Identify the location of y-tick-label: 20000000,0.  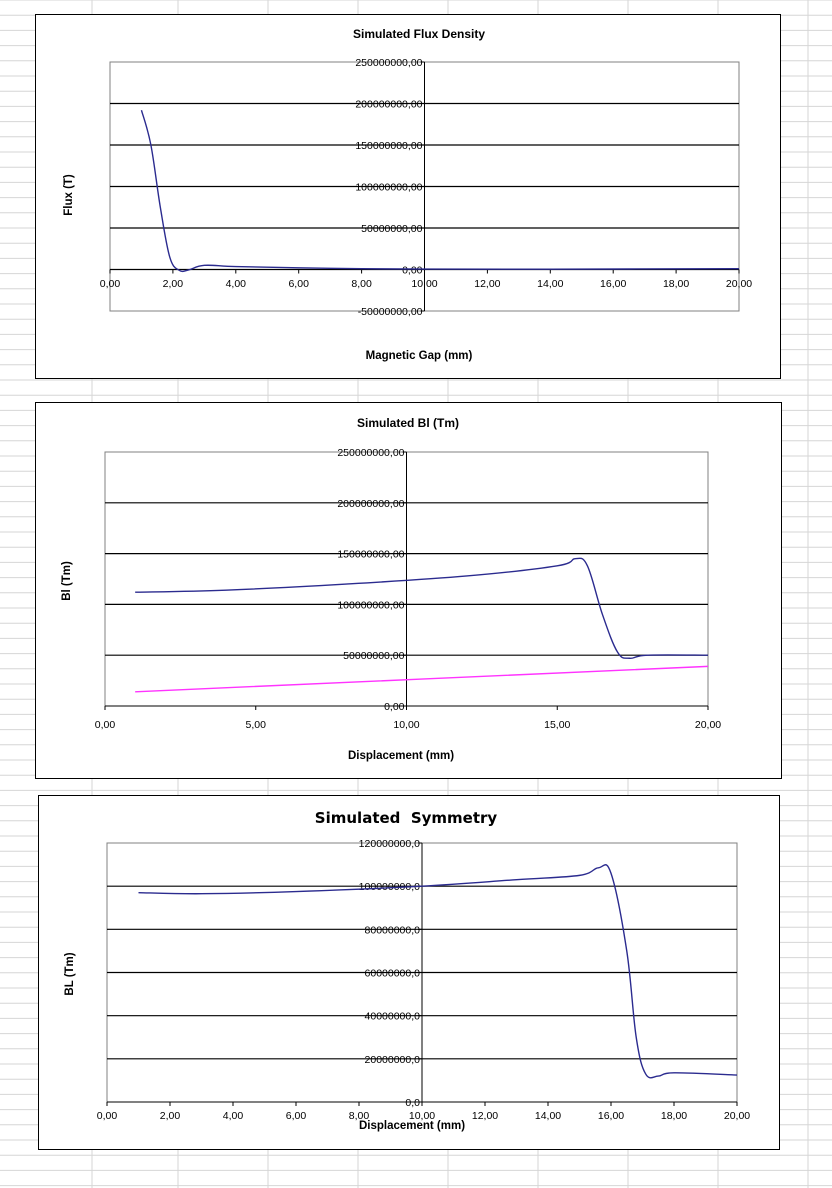
(393, 1060).